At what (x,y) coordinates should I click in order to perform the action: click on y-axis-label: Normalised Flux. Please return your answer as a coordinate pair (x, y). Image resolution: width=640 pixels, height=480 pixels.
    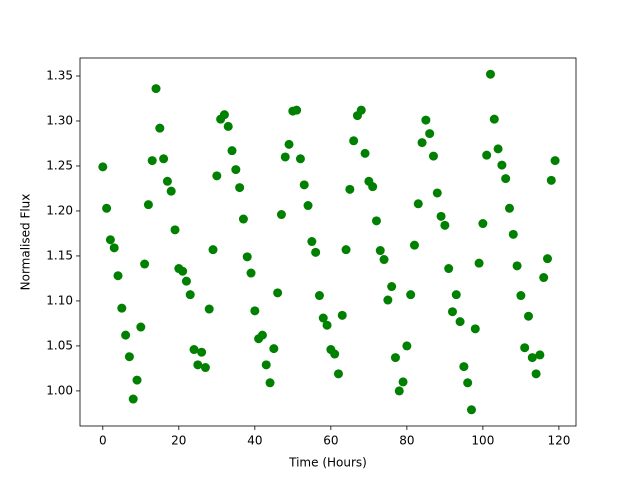
    Looking at the image, I should click on (26, 242).